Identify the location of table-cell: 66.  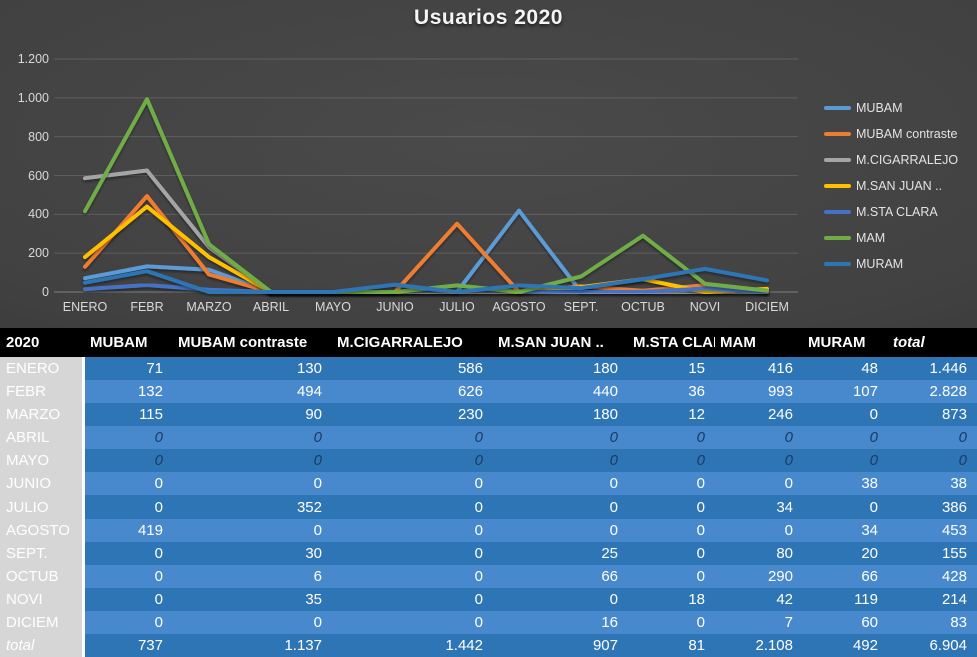
(845, 576).